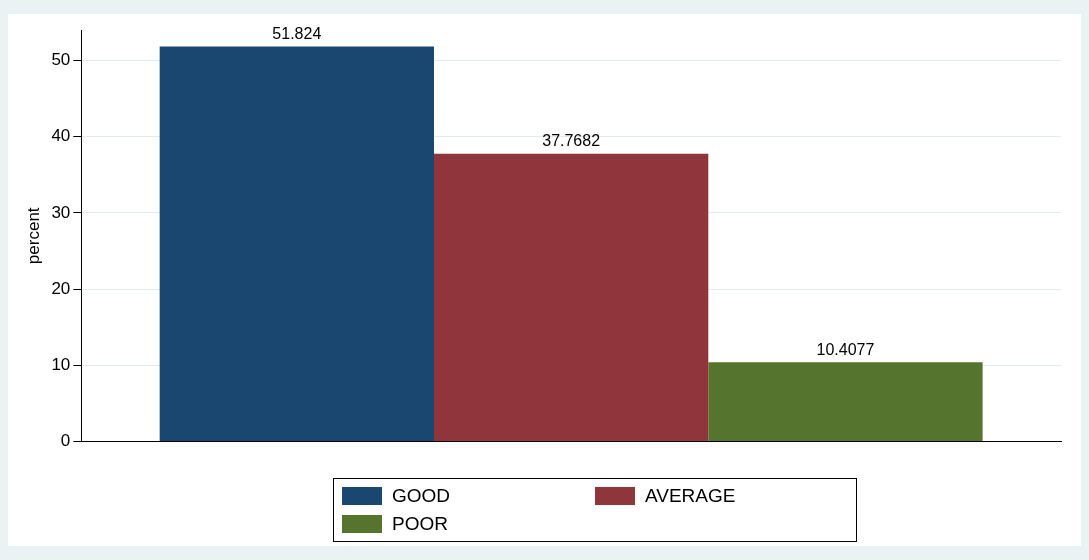  Describe the element at coordinates (297, 33) in the screenshot. I see `data-label: 51.824` at that location.